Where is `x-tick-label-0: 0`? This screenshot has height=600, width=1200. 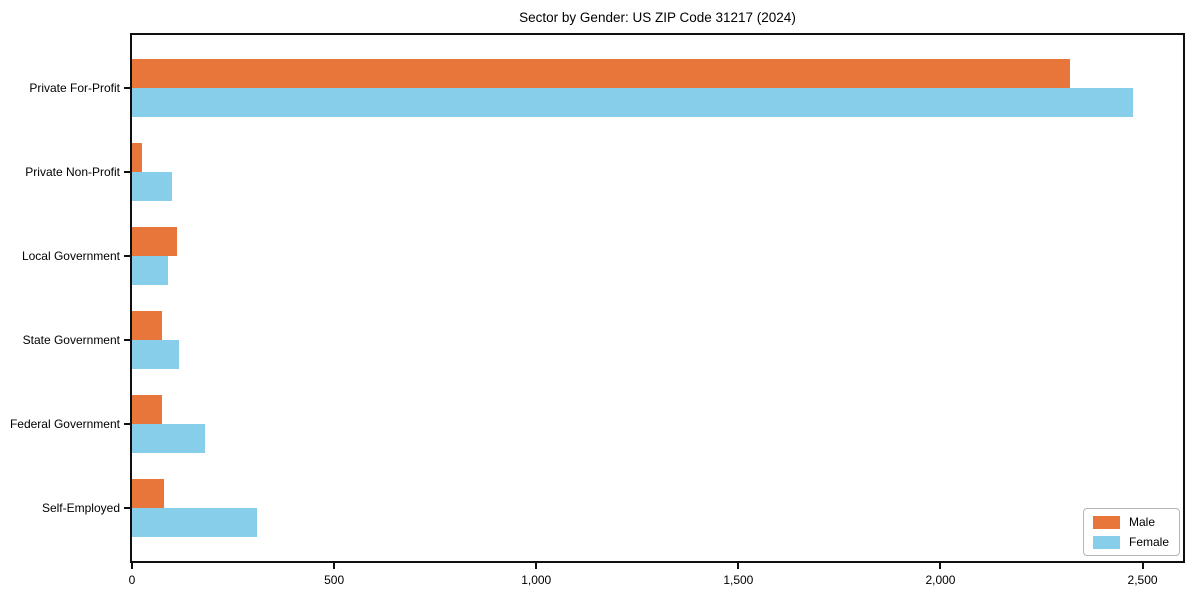 x-tick-label-0: 0 is located at coordinates (132, 580).